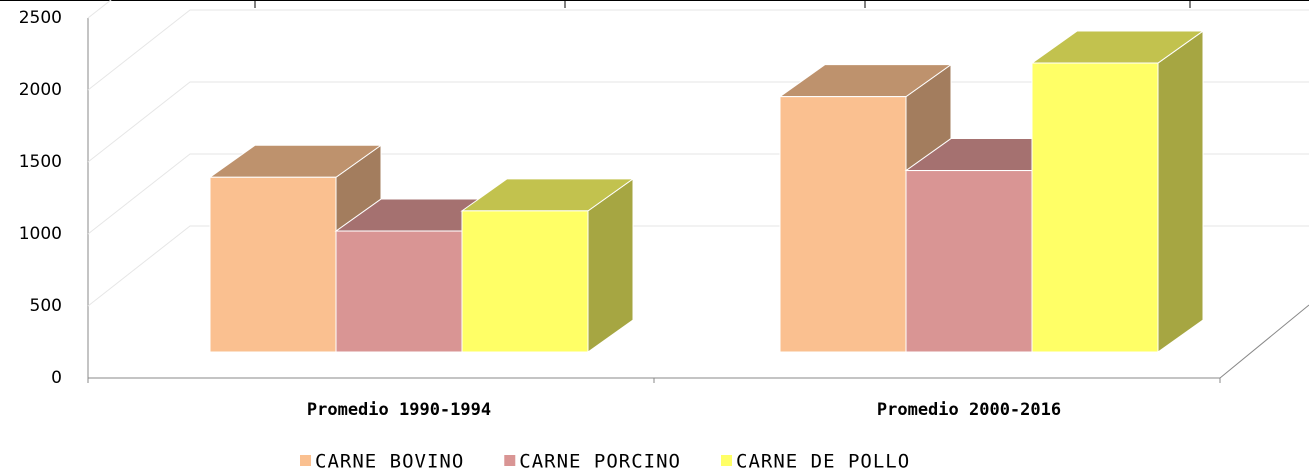  Describe the element at coordinates (823, 461) in the screenshot. I see `legend-label: CARNE DE POLLO` at that location.